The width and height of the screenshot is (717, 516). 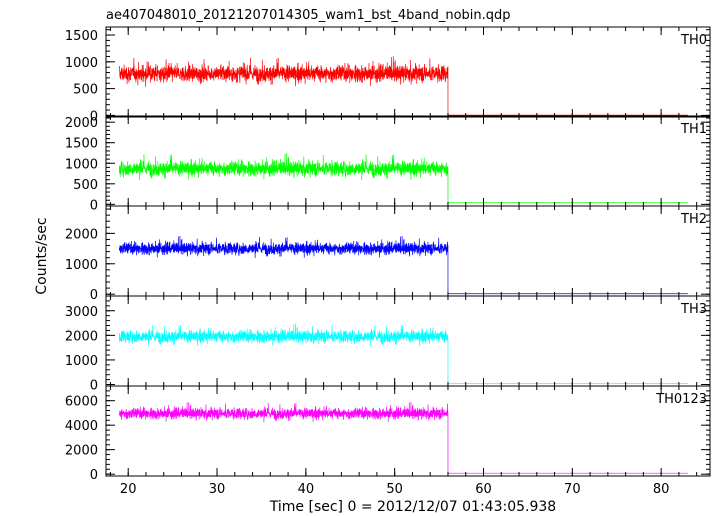 What do you see at coordinates (81, 426) in the screenshot?
I see `y-tick-label: 4000` at bounding box center [81, 426].